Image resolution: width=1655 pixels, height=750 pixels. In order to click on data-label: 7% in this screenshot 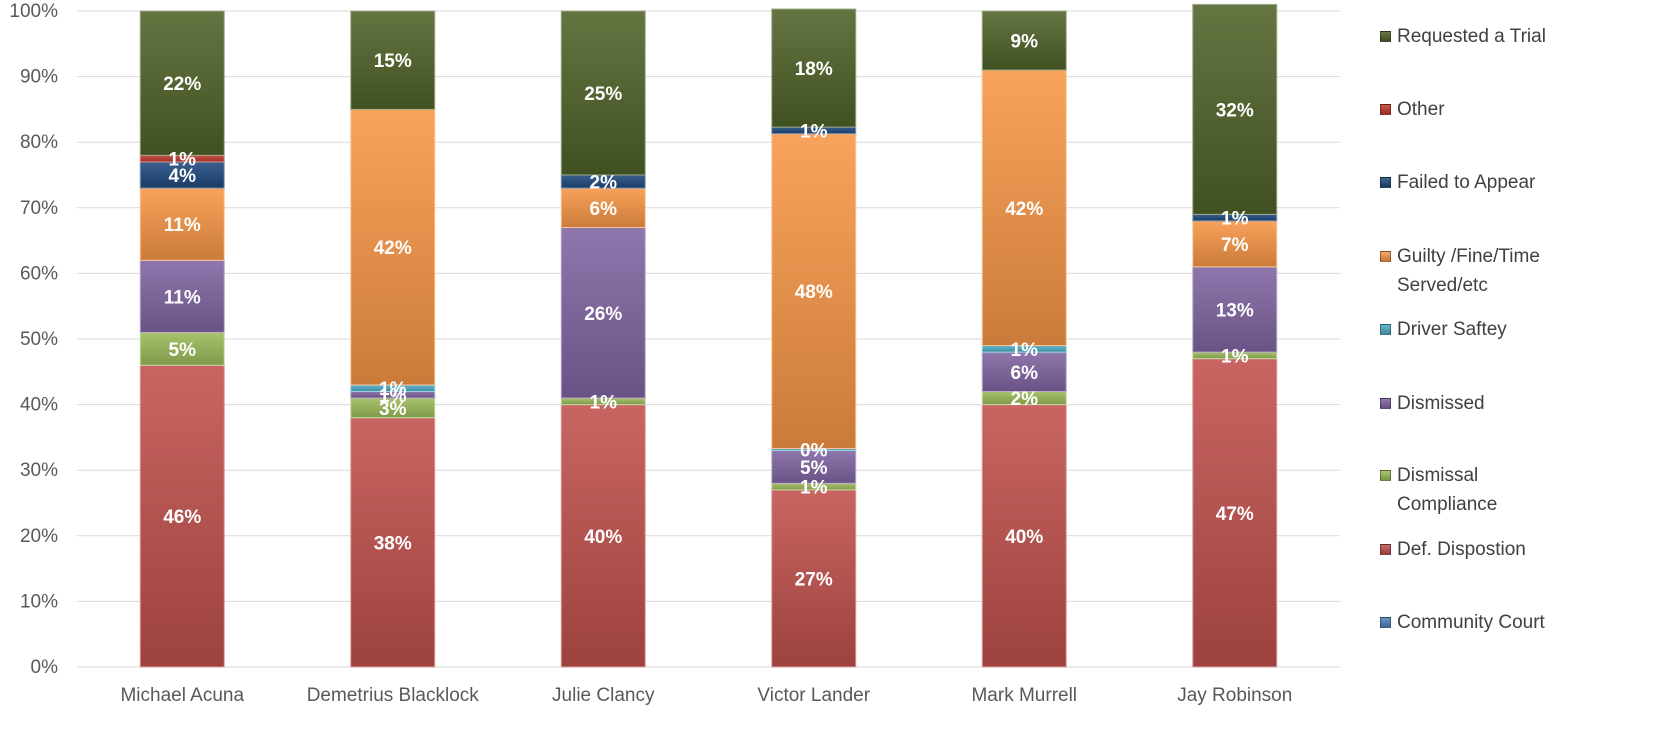, I will do `click(1235, 245)`.